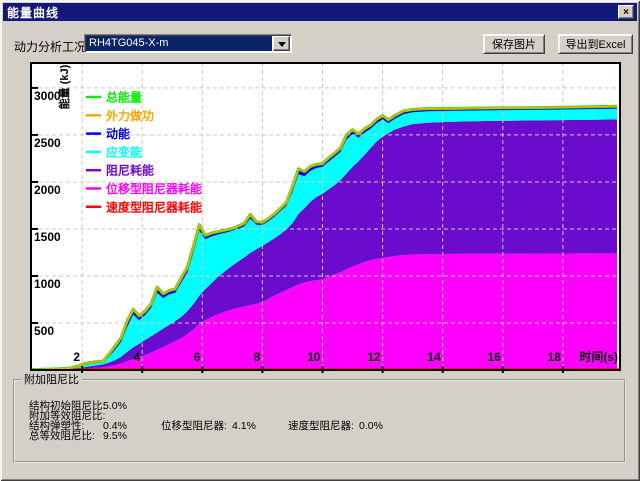 The image size is (640, 481). I want to click on x-tick-label: 10, so click(314, 357).